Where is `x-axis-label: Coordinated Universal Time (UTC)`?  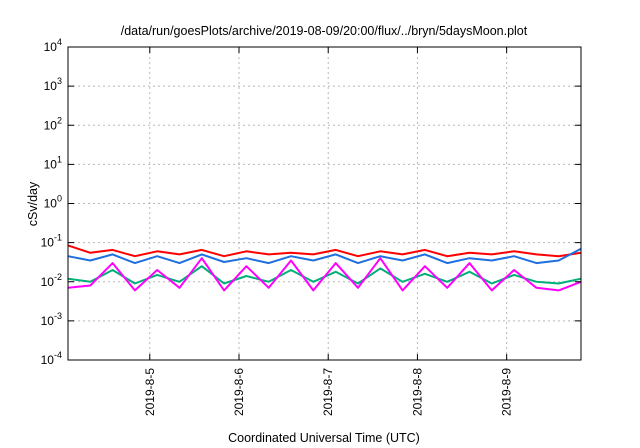 x-axis-label: Coordinated Universal Time (UTC) is located at coordinates (324, 438).